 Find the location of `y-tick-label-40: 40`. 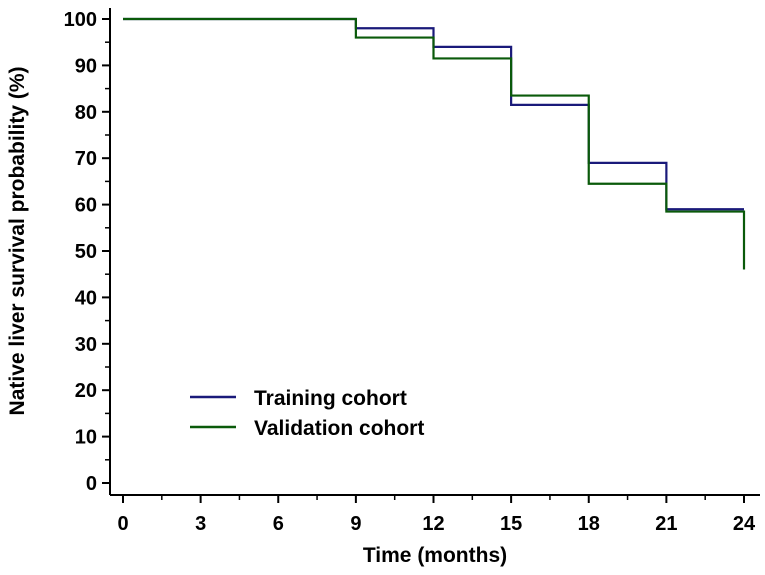

y-tick-label-40: 40 is located at coordinates (86, 298).